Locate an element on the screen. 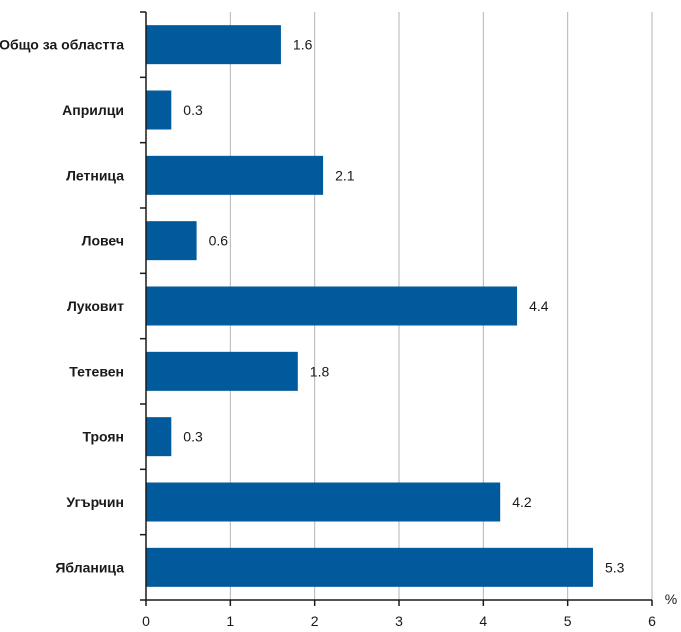 This screenshot has height=632, width=681. data-label-6: 0.3 is located at coordinates (193, 437).